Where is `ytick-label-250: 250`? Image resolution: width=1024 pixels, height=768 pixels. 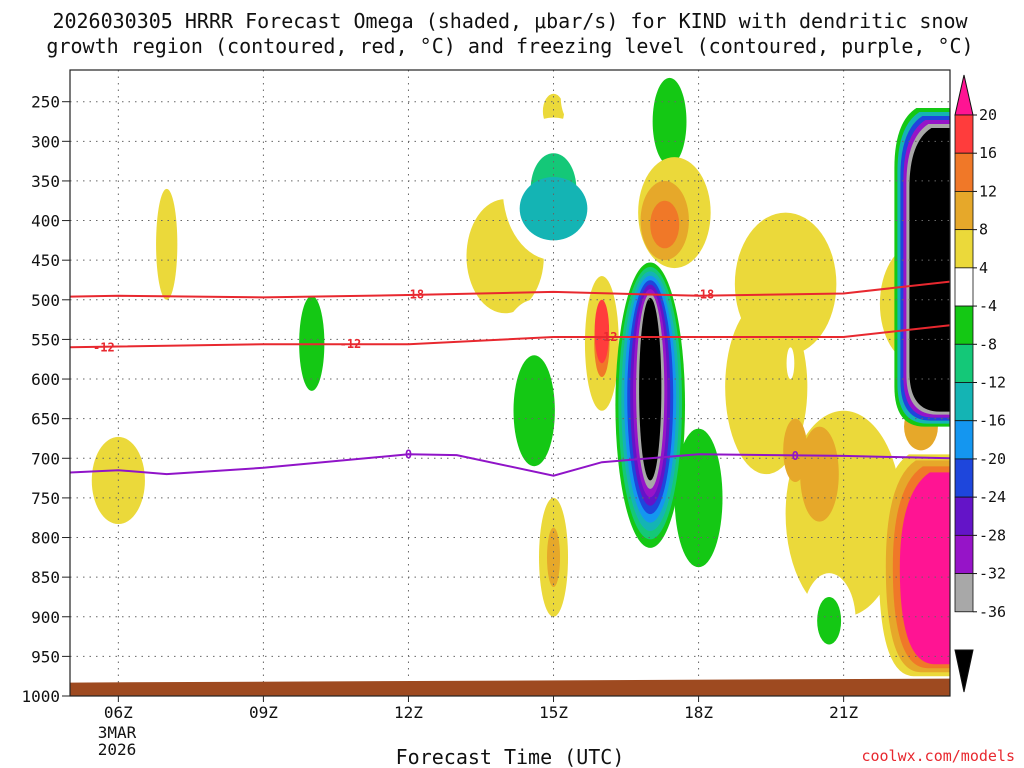
ytick-label-250: 250 is located at coordinates (45, 102).